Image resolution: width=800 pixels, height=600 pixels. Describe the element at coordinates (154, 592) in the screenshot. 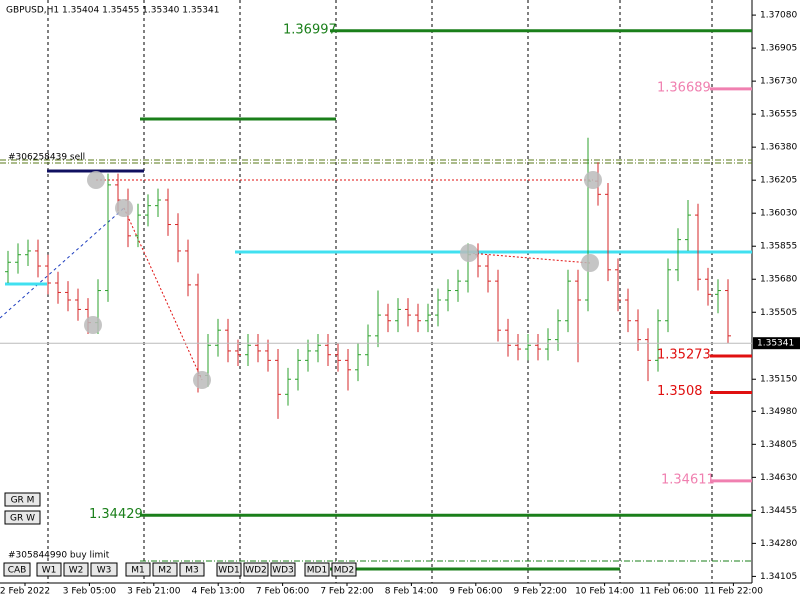

I see `x-tick-label: 3 Feb 21:00` at that location.